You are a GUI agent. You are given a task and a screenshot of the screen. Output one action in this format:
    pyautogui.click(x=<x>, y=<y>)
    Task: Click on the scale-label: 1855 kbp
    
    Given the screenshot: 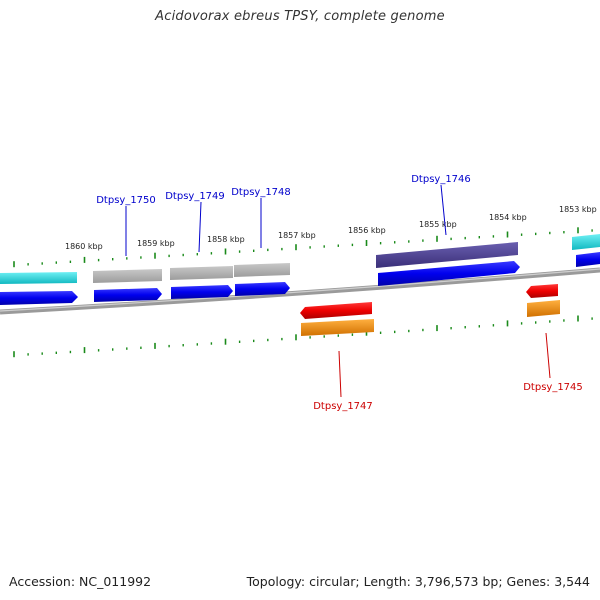 What is the action you would take?
    pyautogui.click(x=438, y=224)
    